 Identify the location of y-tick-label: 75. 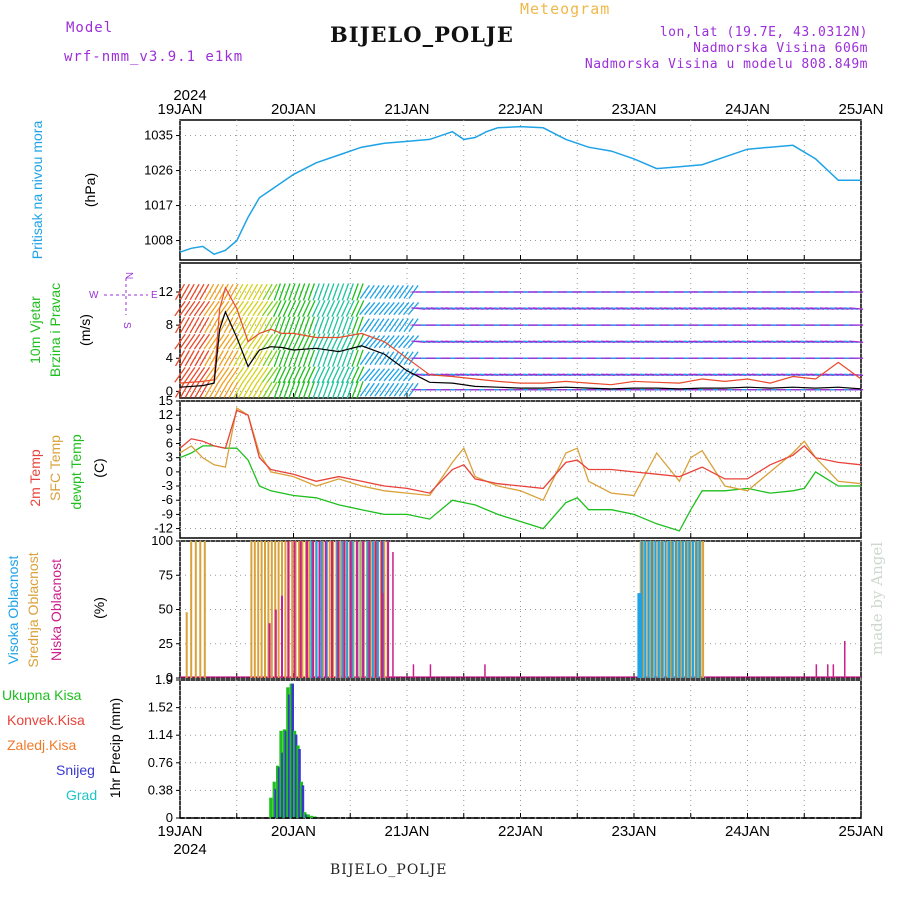
(166, 574).